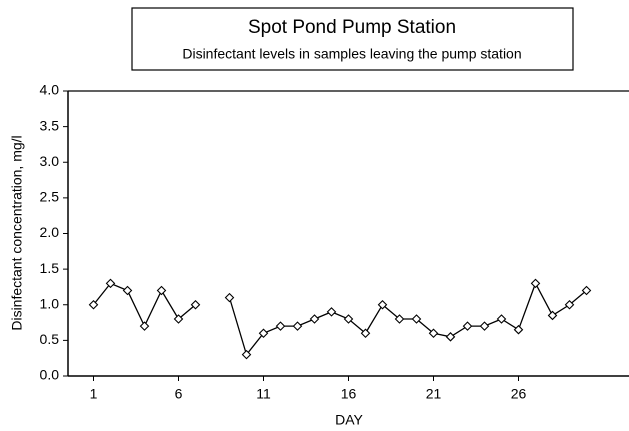  What do you see at coordinates (50, 161) in the screenshot?
I see `y-tick-label: 3.0` at bounding box center [50, 161].